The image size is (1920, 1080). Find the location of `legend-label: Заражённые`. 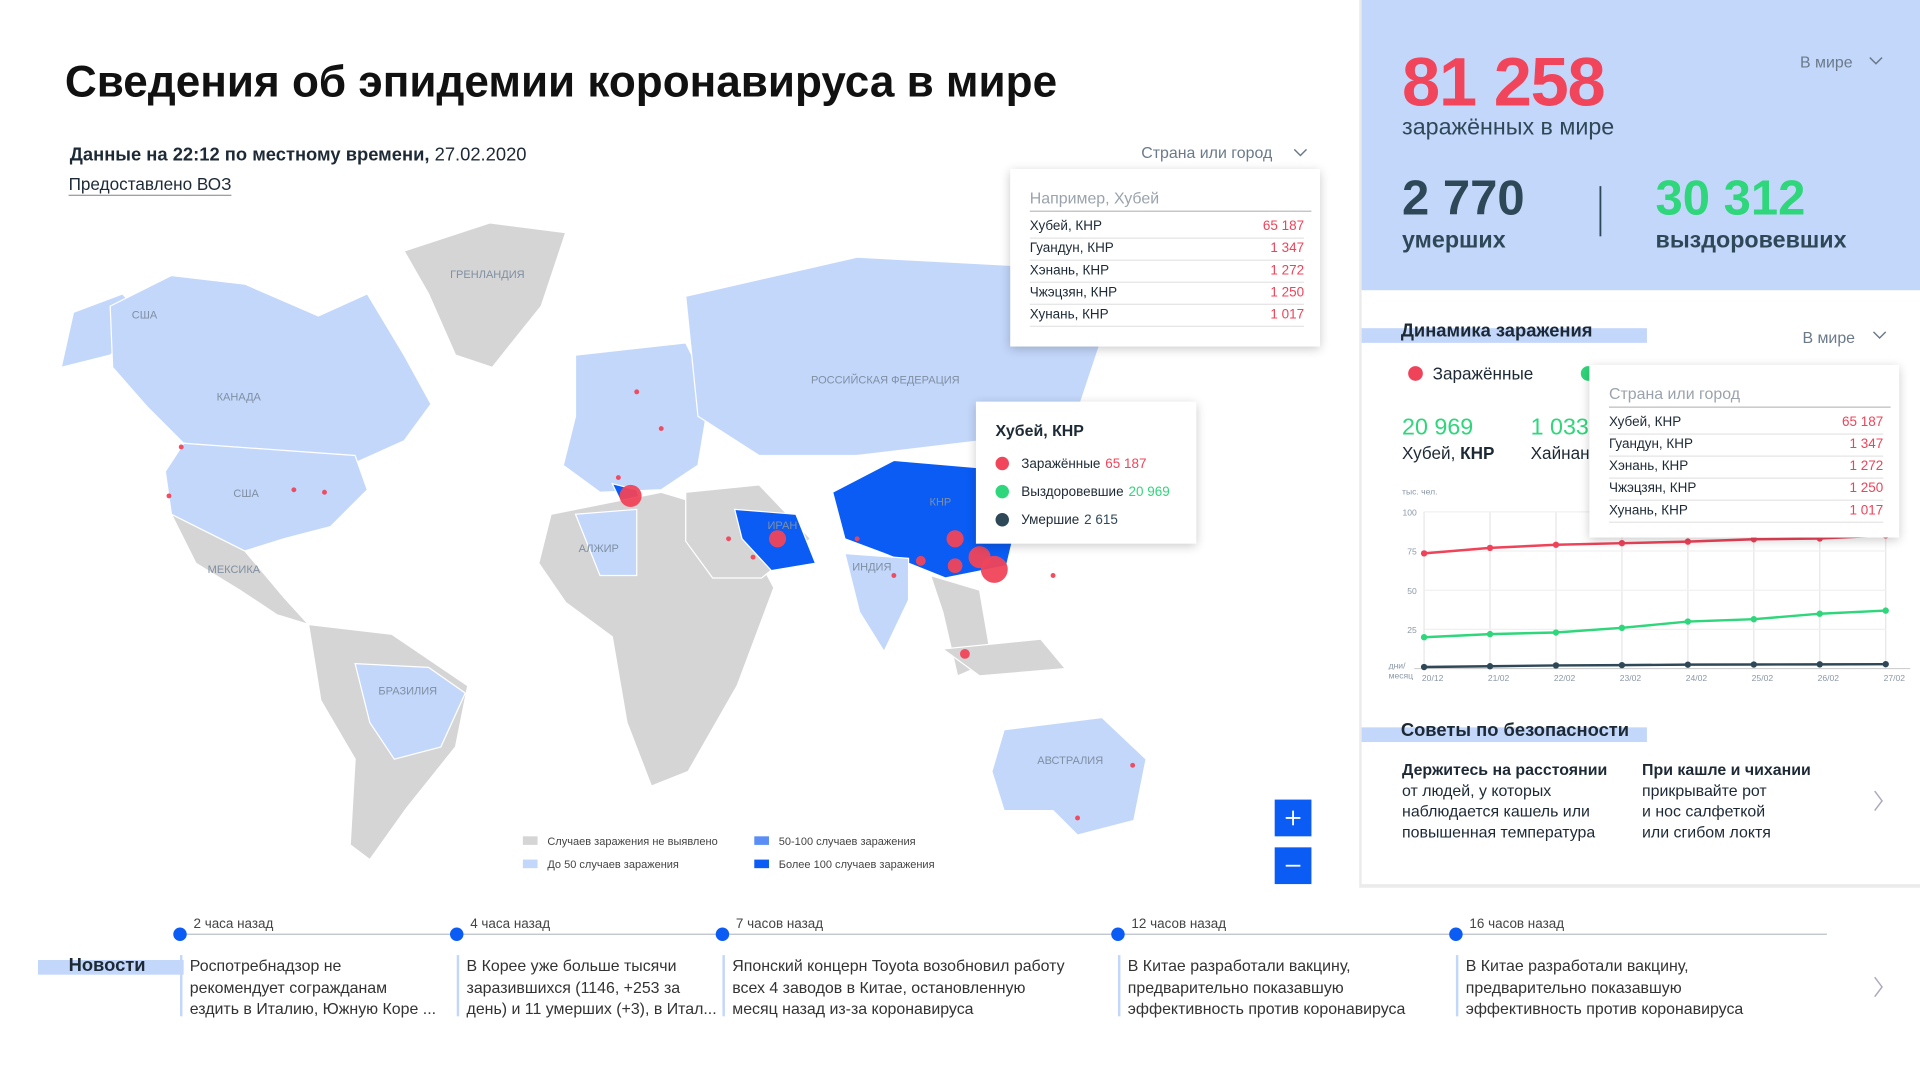

legend-label: Заражённые is located at coordinates (1483, 374).